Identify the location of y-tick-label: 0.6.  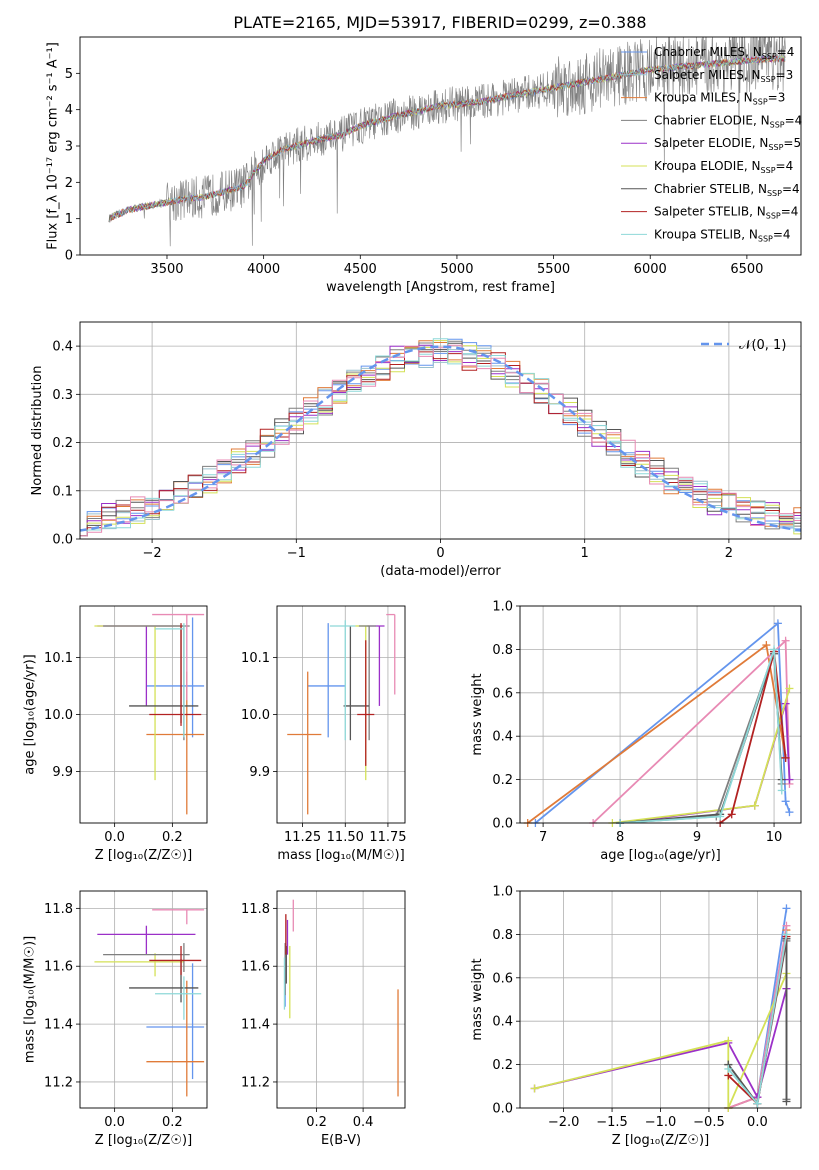
(502, 693).